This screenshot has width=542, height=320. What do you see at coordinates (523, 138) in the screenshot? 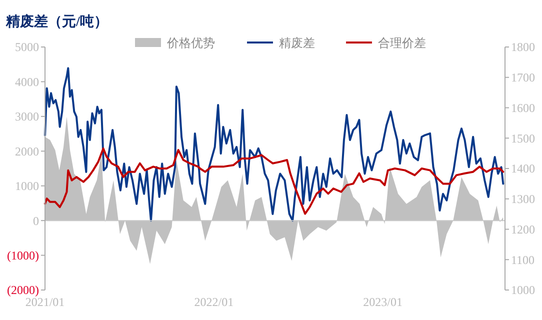
I see `y2-tick-label: 1500` at bounding box center [523, 138].